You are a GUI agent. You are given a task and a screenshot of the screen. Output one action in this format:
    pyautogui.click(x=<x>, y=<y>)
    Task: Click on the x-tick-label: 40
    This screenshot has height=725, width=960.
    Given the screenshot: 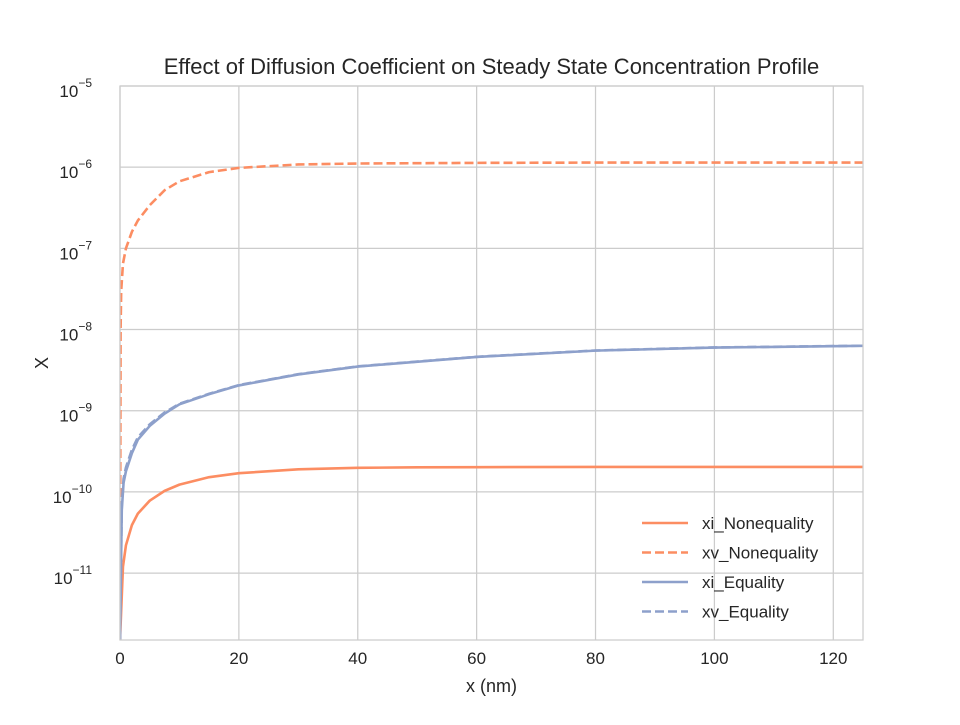 What is the action you would take?
    pyautogui.click(x=357, y=658)
    